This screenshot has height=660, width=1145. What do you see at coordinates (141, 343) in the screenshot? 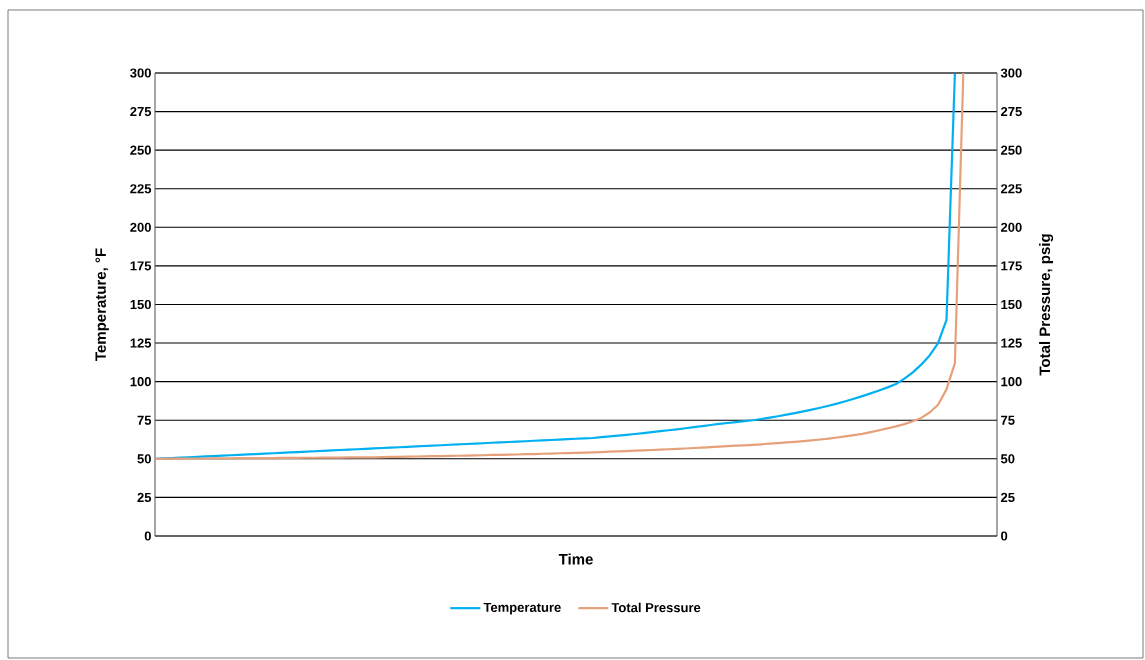
I see `y-tick-label: 125` at bounding box center [141, 343].